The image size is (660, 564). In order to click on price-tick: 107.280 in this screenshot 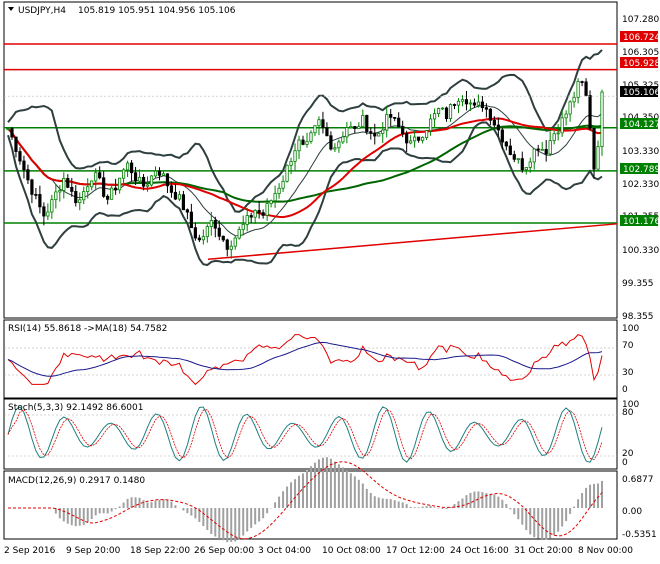, I will do `click(640, 20)`.